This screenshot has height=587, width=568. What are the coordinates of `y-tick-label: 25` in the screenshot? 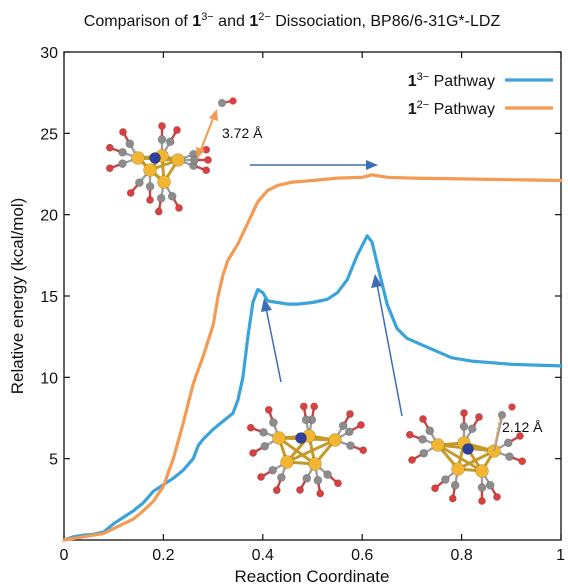 It's located at (49, 134).